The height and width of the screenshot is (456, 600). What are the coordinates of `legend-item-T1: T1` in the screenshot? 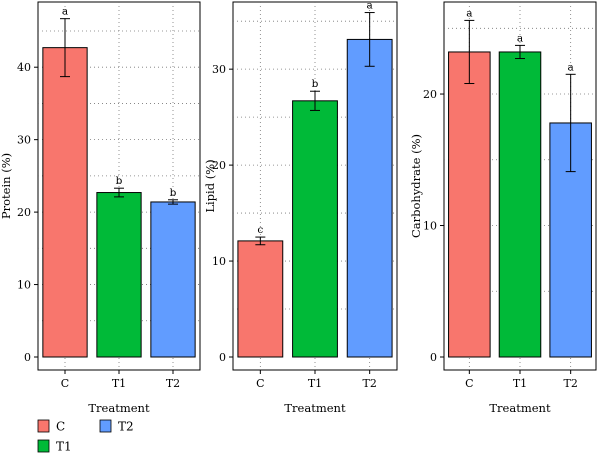 It's located at (54, 446).